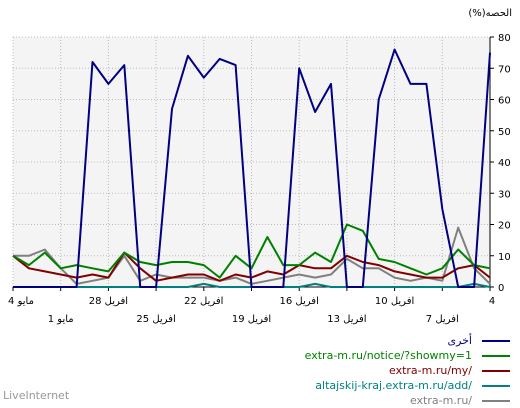 Image resolution: width=520 pixels, height=408 pixels. I want to click on y-tick-label: 50, so click(504, 132).